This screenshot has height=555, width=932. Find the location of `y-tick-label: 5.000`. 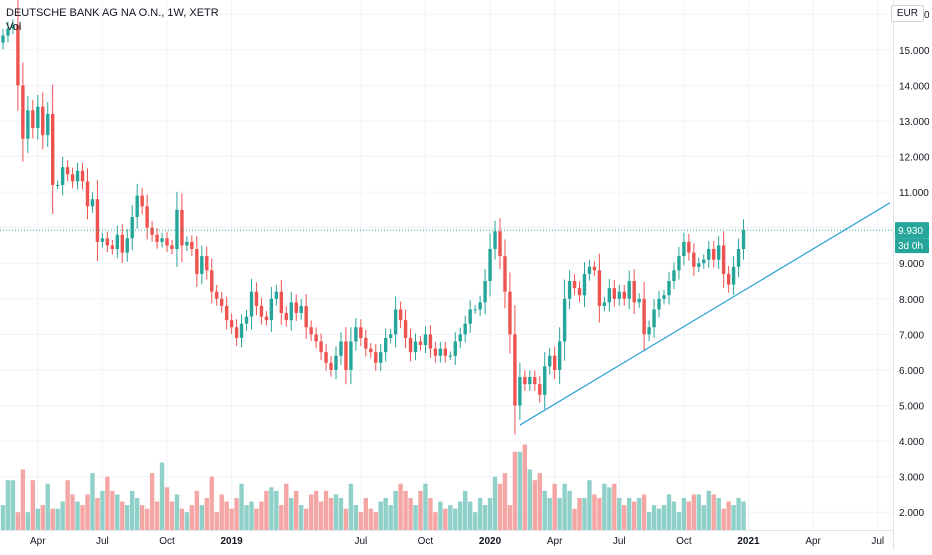

y-tick-label: 5.000 is located at coordinates (911, 407).